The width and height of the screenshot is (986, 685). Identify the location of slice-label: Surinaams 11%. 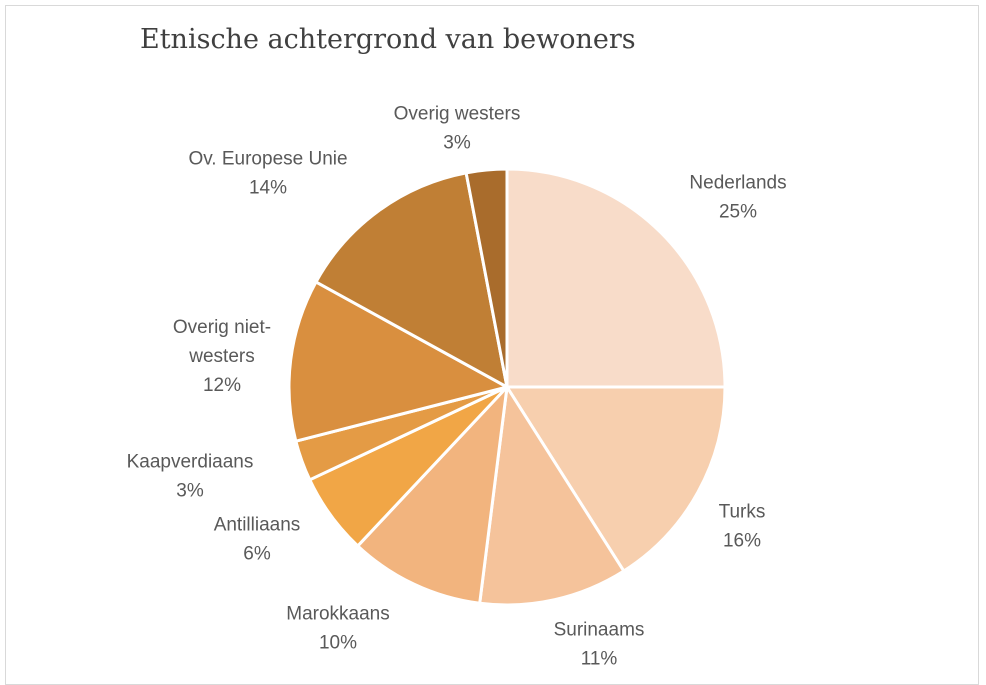
(599, 644).